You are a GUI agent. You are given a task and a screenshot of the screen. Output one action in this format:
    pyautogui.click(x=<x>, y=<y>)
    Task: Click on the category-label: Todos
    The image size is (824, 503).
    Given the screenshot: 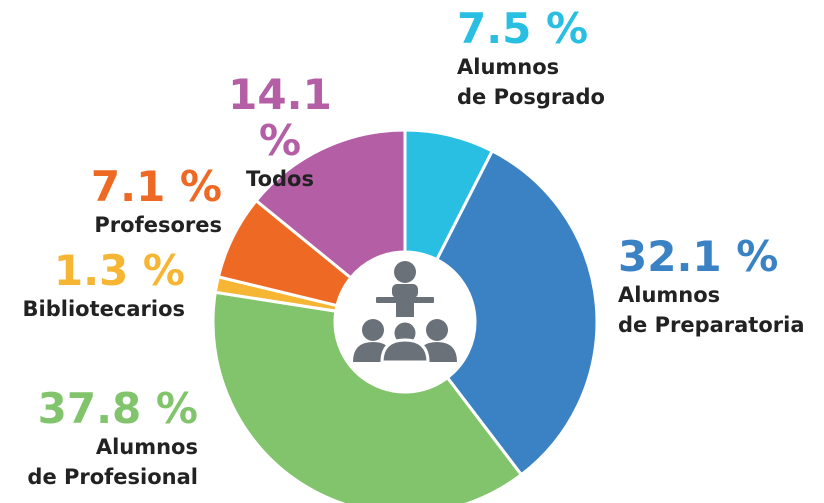 What is the action you would take?
    pyautogui.click(x=280, y=179)
    